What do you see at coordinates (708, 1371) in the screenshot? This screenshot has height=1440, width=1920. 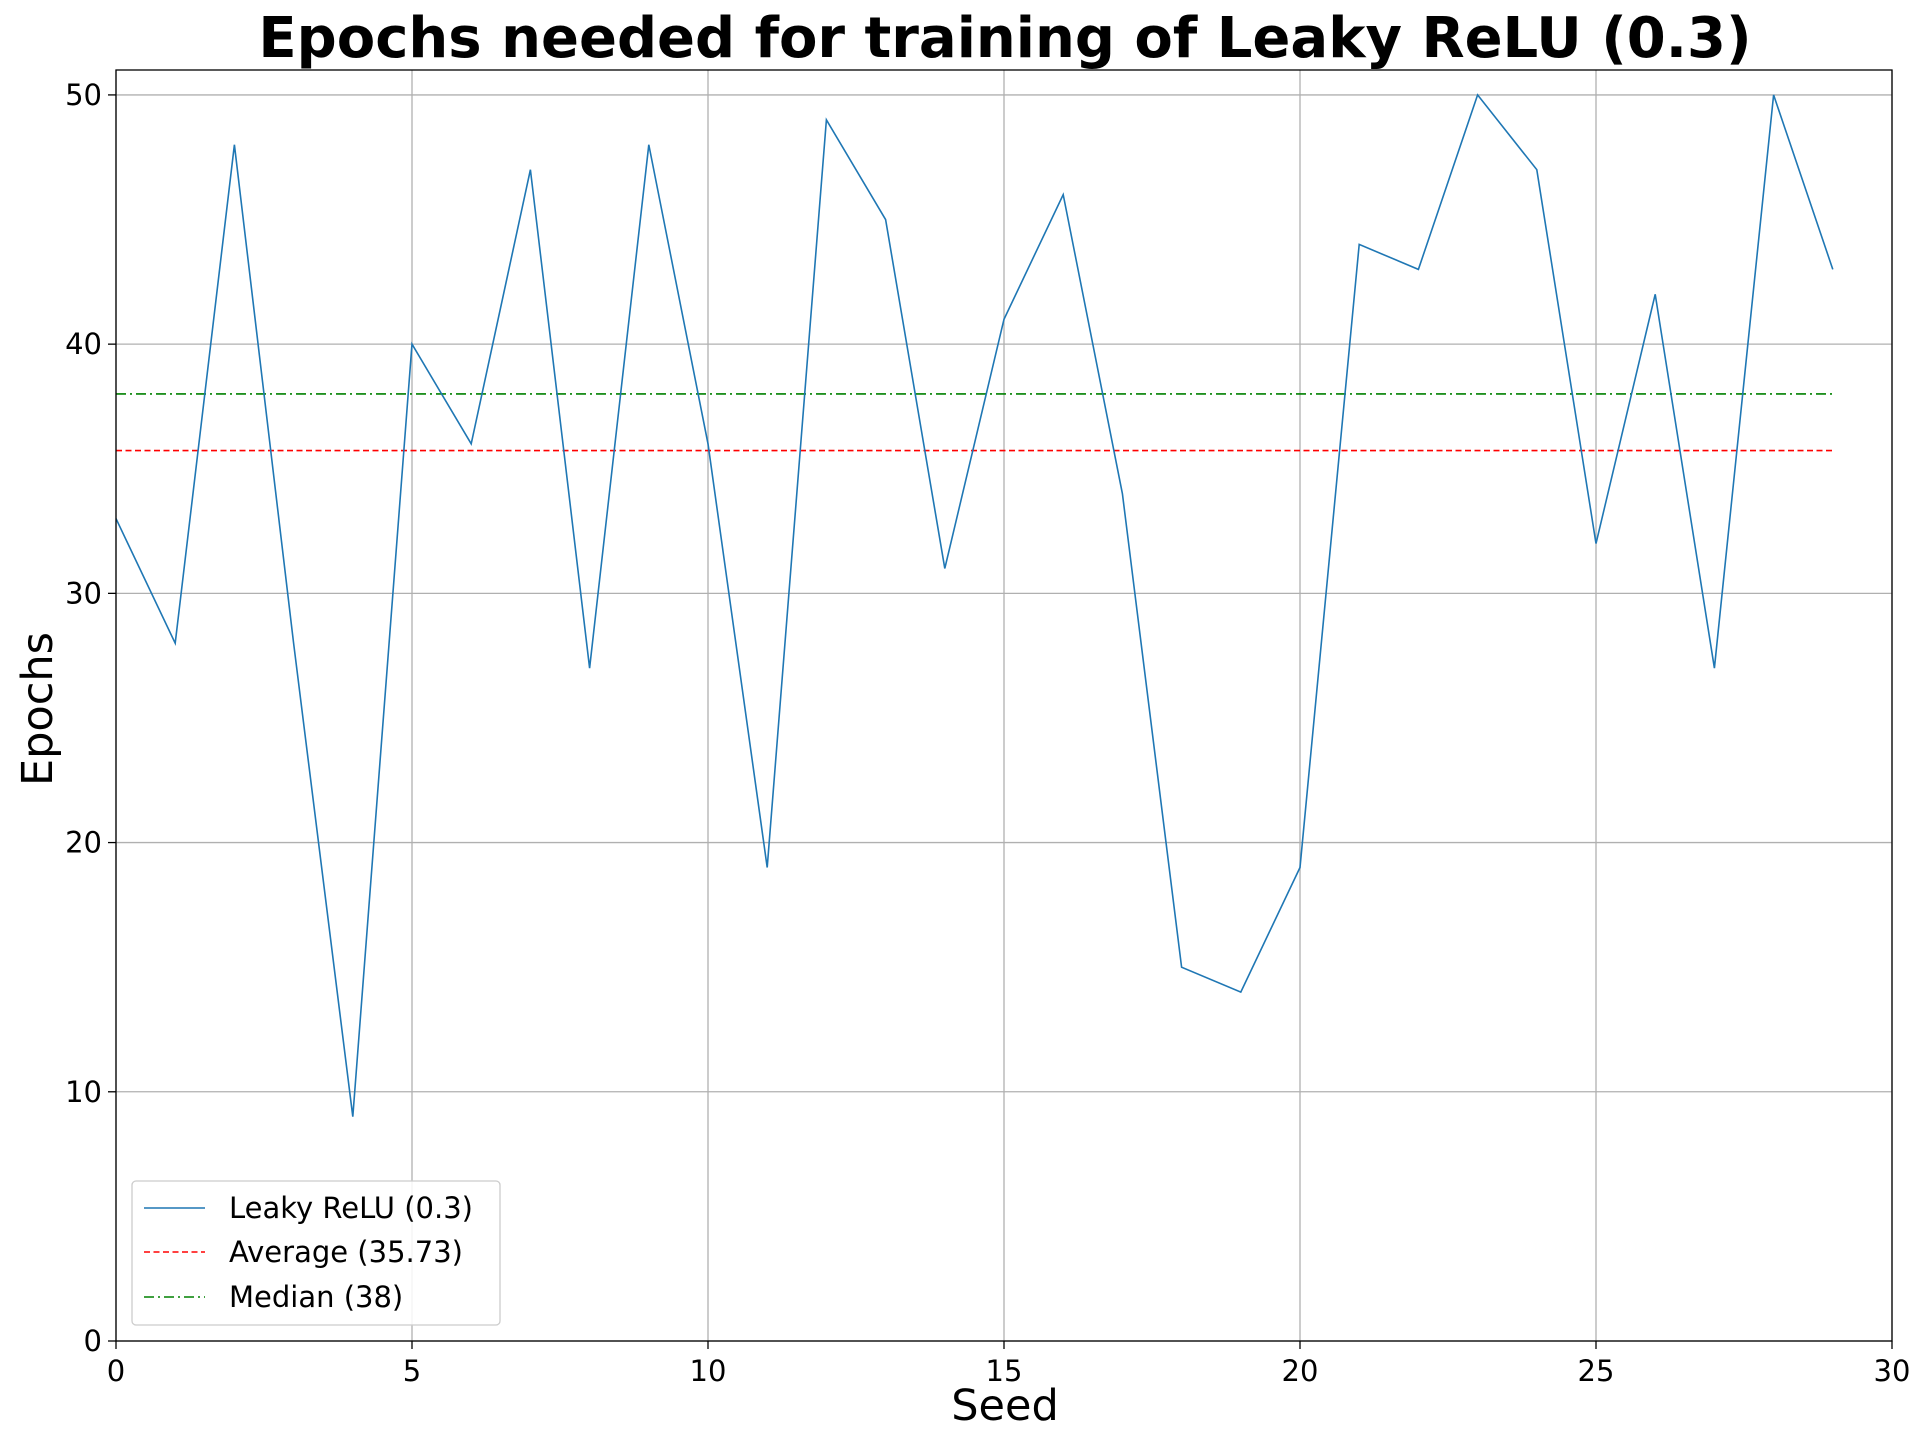 I see `x-tick-label: 10` at bounding box center [708, 1371].